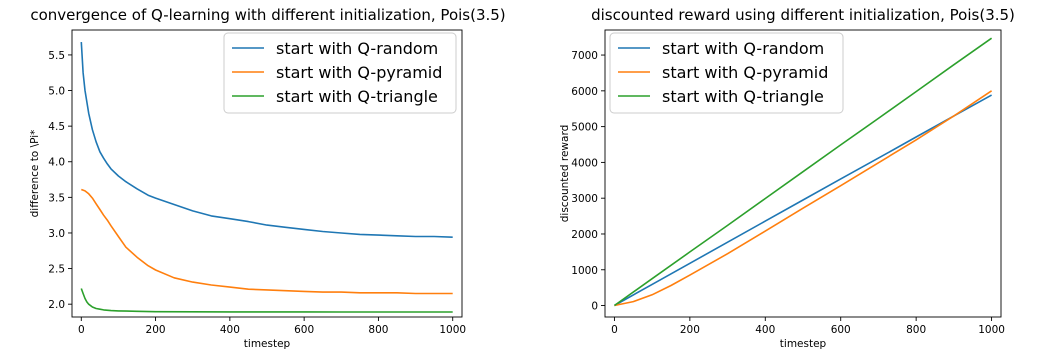 The width and height of the screenshot is (1041, 354). Describe the element at coordinates (584, 271) in the screenshot. I see `y-tick-label: 1000` at that location.